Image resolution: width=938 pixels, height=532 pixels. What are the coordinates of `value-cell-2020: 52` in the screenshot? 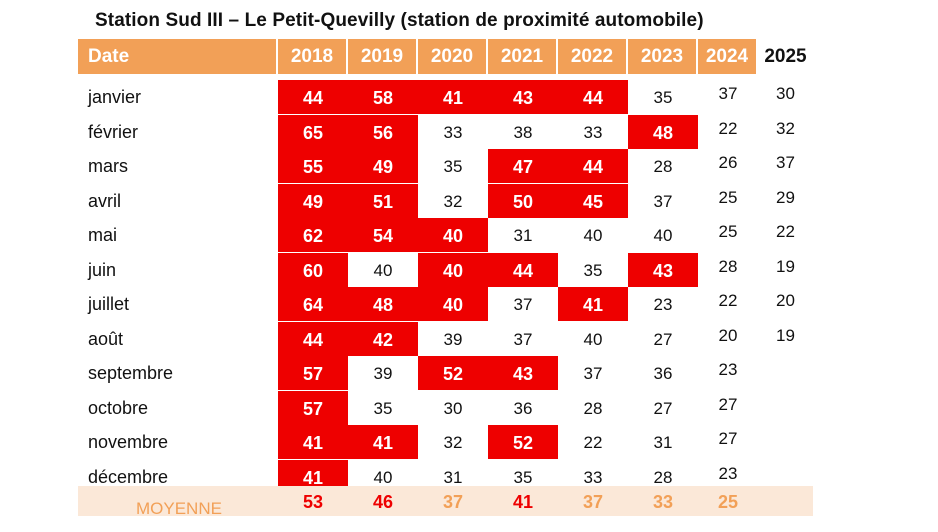 It's located at (453, 373).